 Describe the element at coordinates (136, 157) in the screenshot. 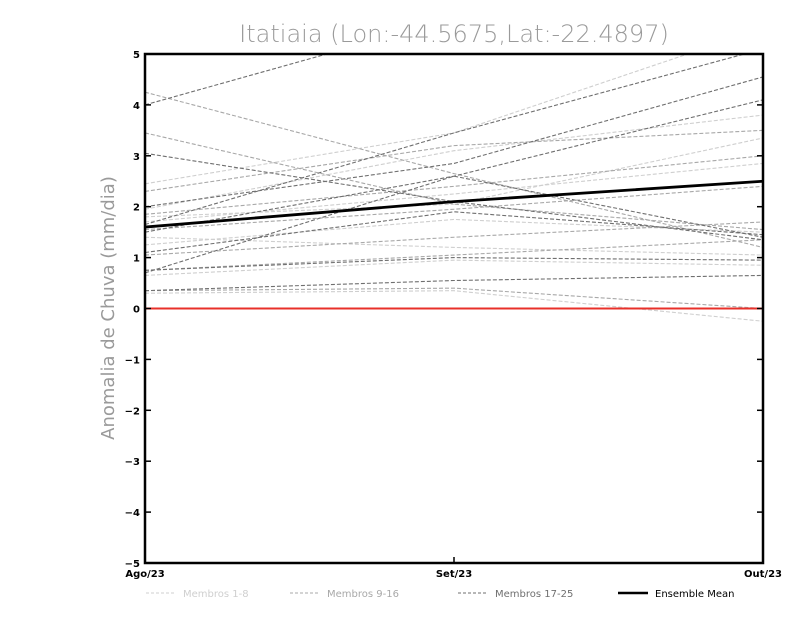

I see `y-tick-label: 3` at that location.